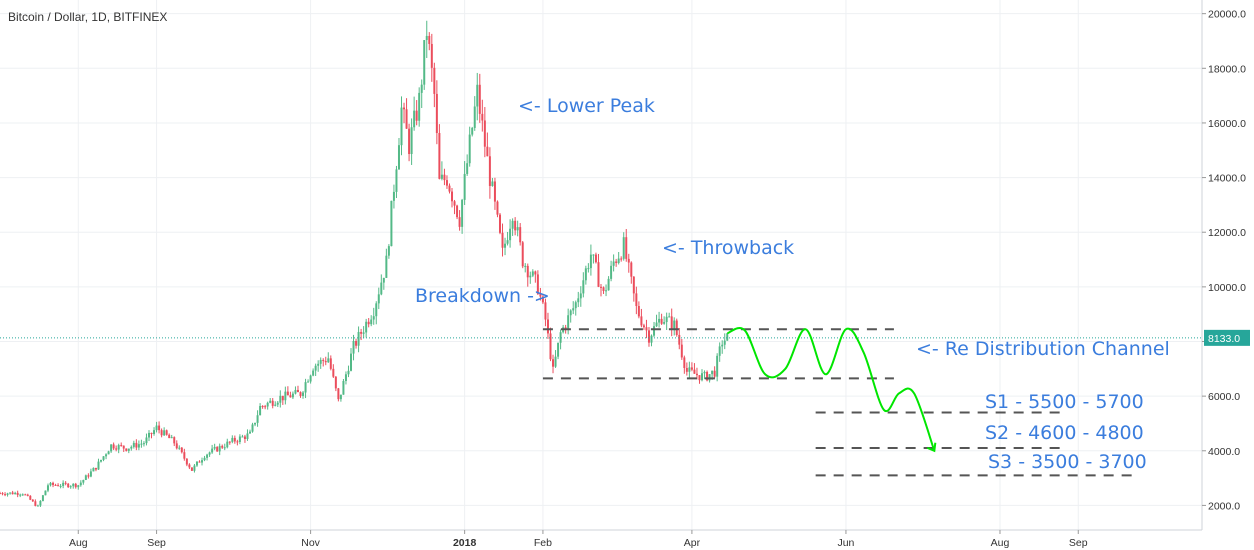 The image size is (1254, 550). Describe the element at coordinates (1227, 124) in the screenshot. I see `y-tick-label: 16000.0` at that location.